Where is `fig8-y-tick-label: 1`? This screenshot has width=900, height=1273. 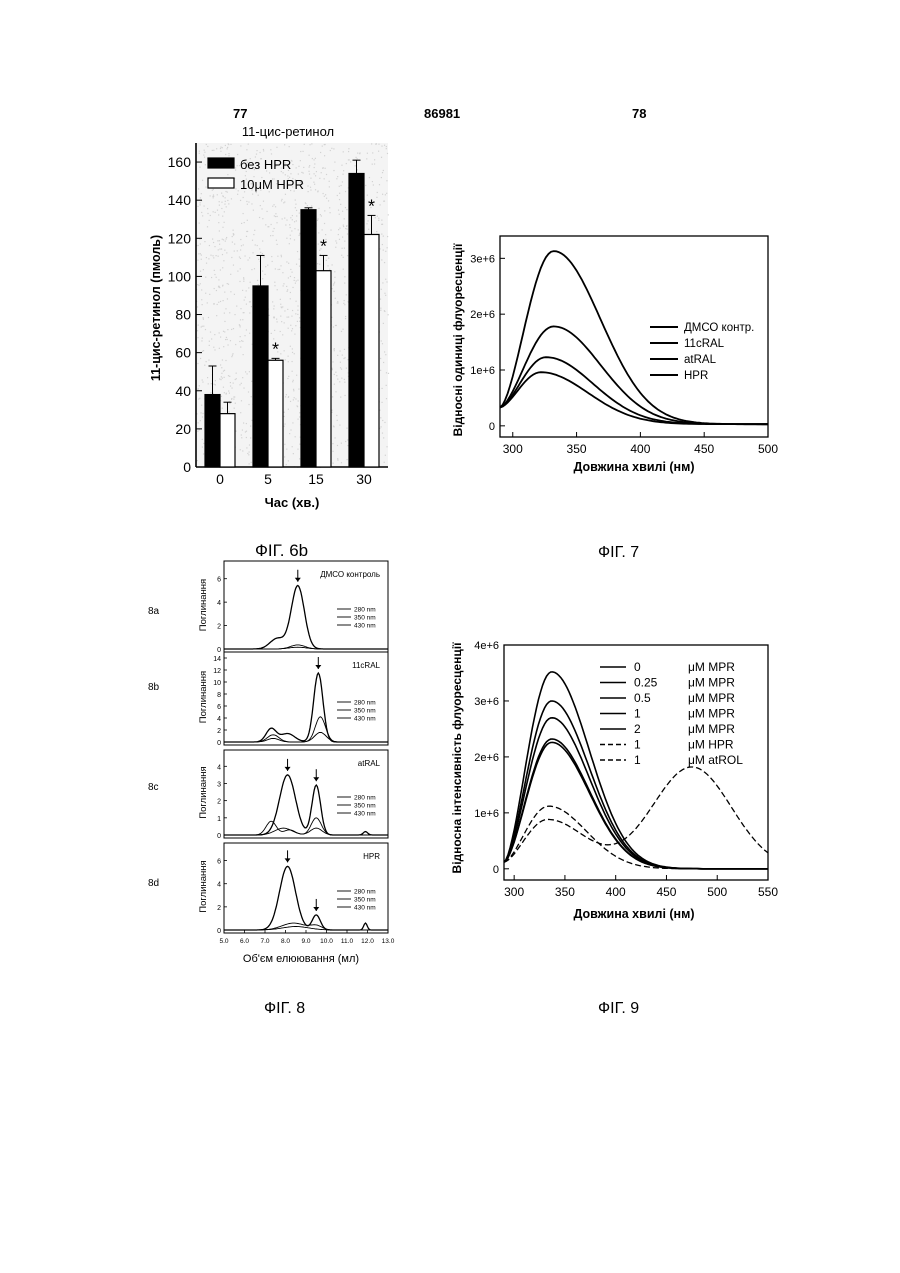
fig8-y-tick-label: 1 is located at coordinates (219, 819).